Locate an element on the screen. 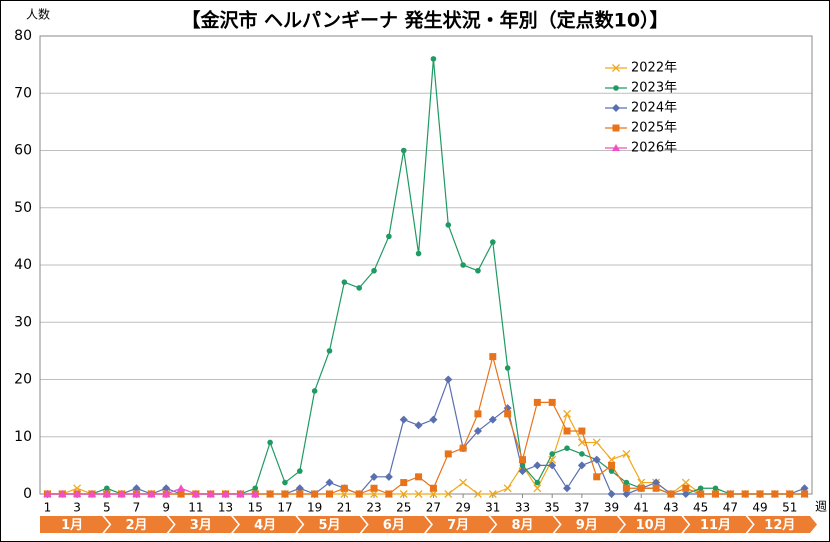 The width and height of the screenshot is (830, 542). y-tick-label: 10 is located at coordinates (23, 437).